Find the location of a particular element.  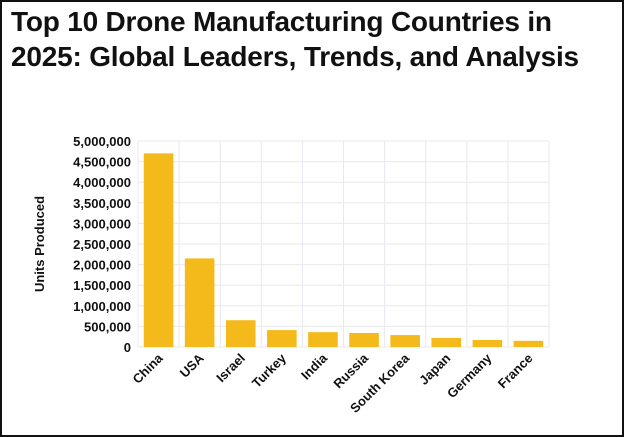

bar-south-korea is located at coordinates (405, 341).